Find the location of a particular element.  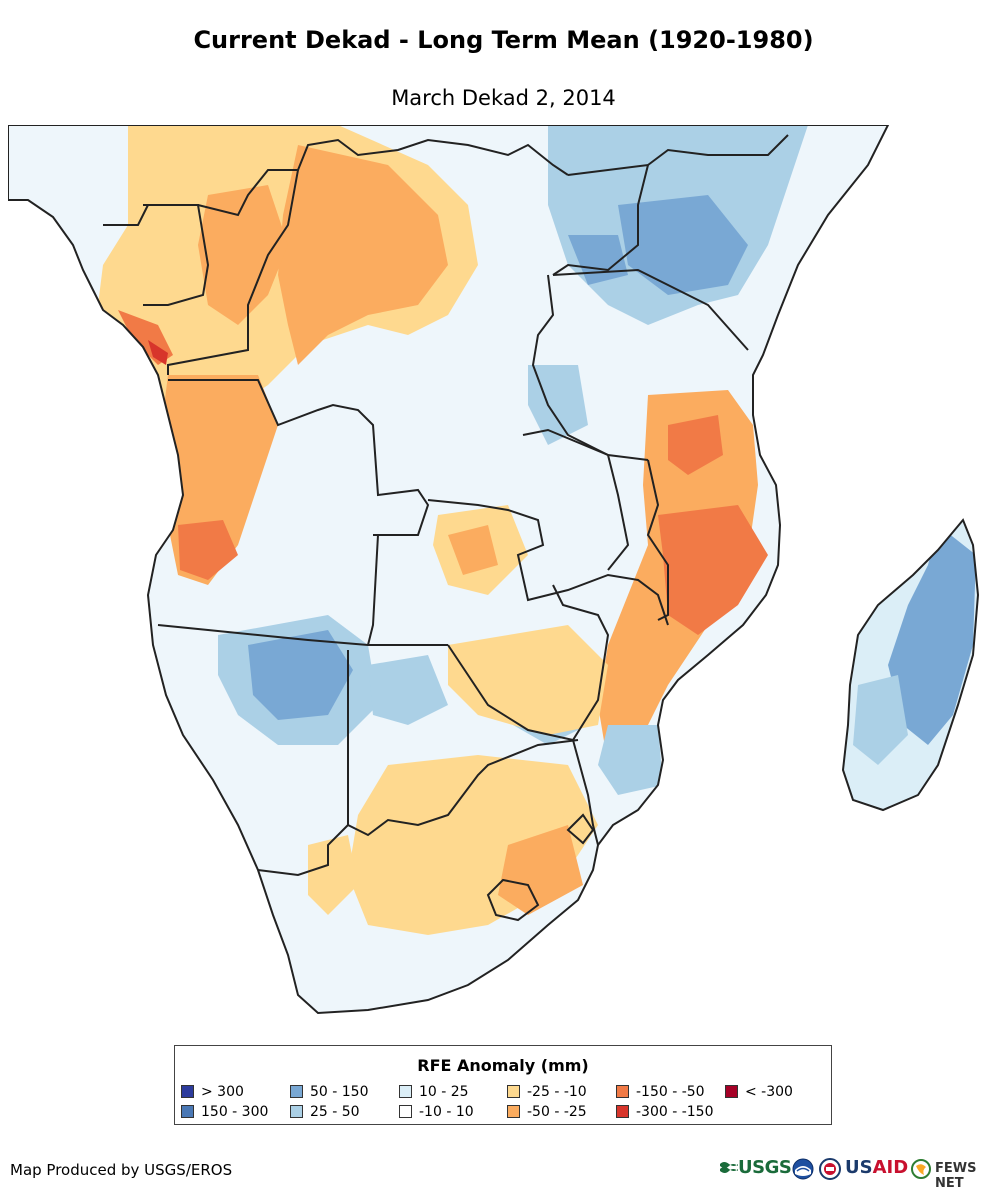

usgs-wave-icon is located at coordinates (729, 1167).